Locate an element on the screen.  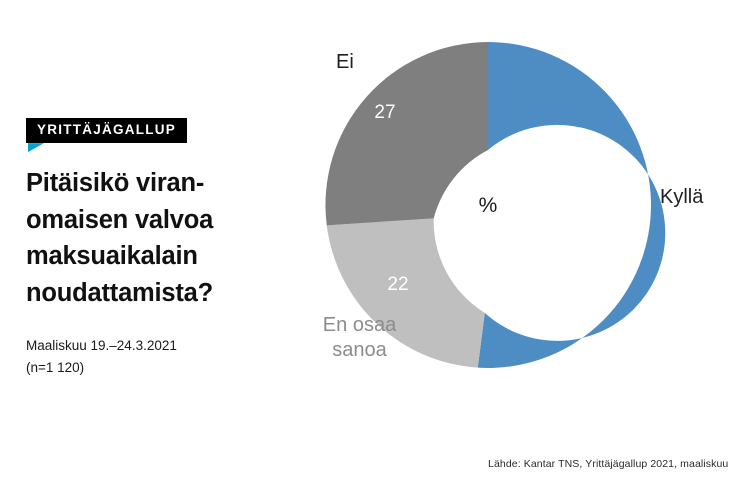
slice-value-en-osaa-sanoa: 22 is located at coordinates (397, 284).